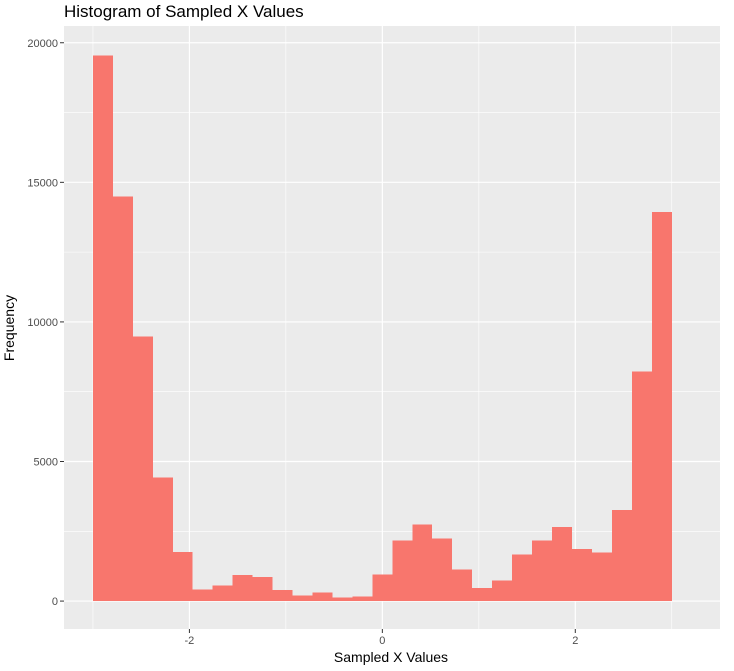 The height and width of the screenshot is (671, 734). I want to click on x-axis: -2 0 2, so click(381, 638).